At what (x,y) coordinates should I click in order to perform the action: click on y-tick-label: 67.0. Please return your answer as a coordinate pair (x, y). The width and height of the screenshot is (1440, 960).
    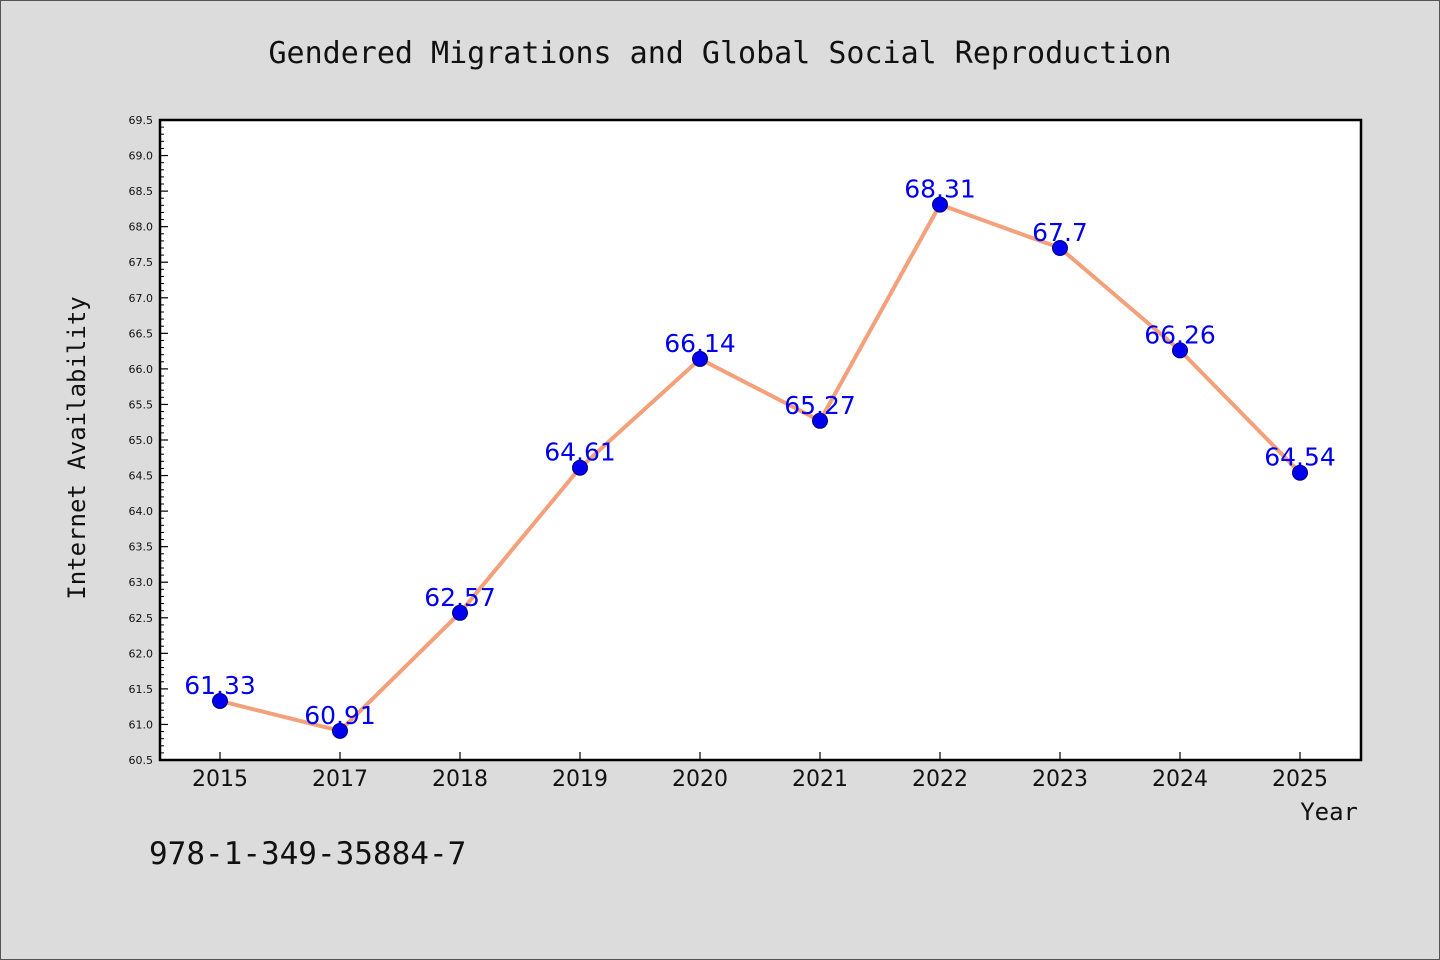
    Looking at the image, I should click on (141, 298).